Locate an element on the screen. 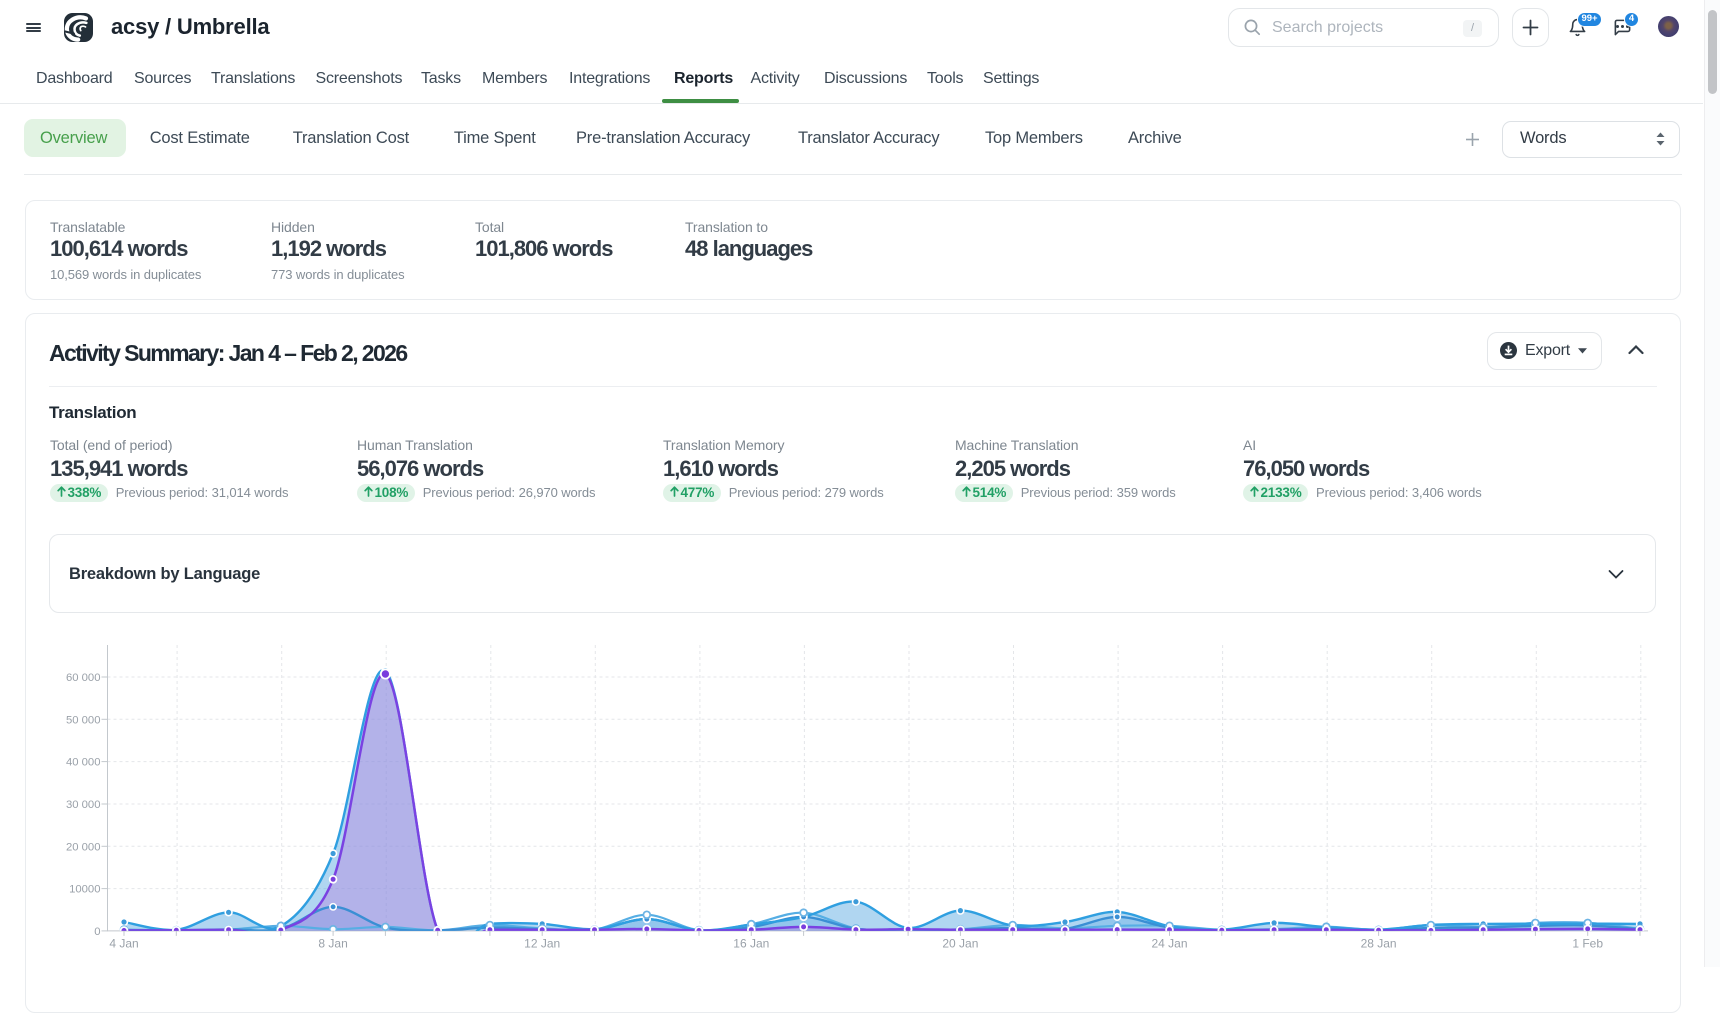 The image size is (1720, 1013). svg-text: 10000 is located at coordinates (84, 890).